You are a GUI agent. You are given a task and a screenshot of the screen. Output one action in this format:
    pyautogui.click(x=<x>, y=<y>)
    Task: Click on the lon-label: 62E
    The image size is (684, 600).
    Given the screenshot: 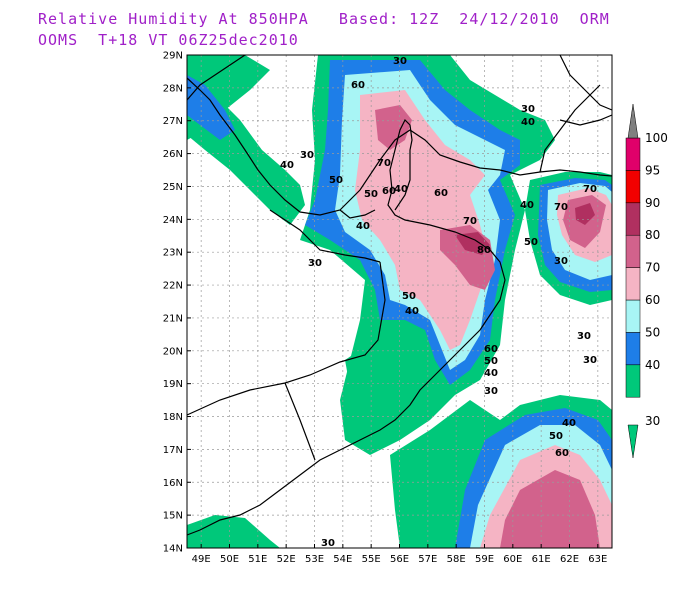 What is the action you would take?
    pyautogui.click(x=569, y=559)
    